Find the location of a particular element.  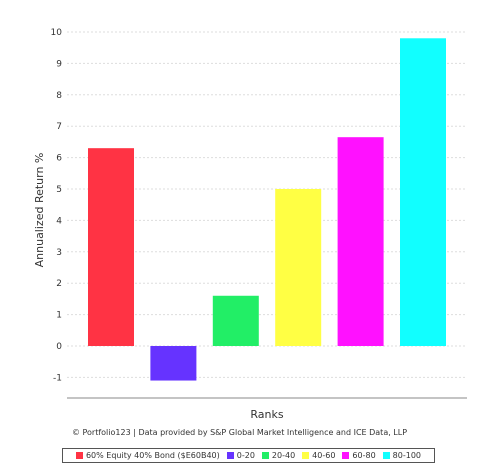

y-tick-label: 10 is located at coordinates (57, 33).